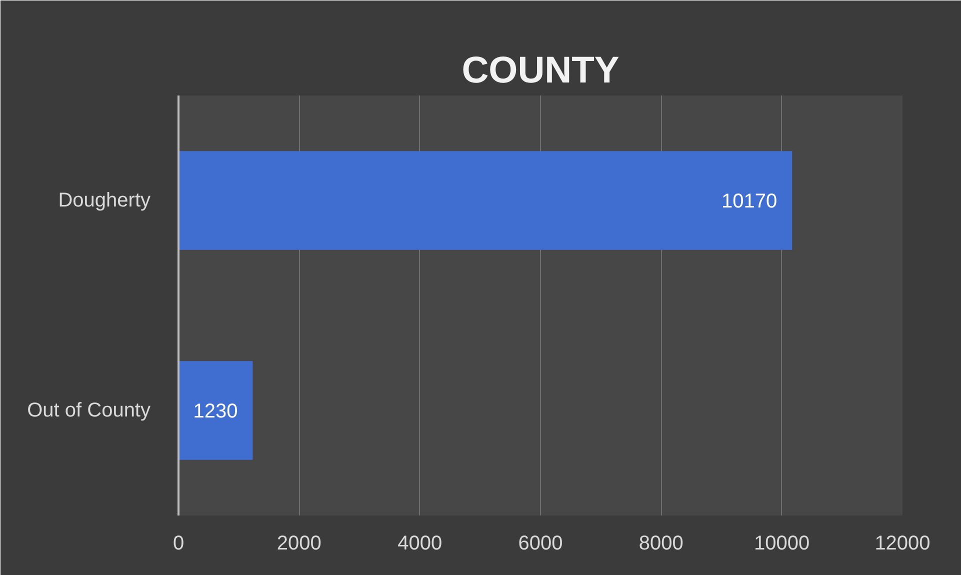  Describe the element at coordinates (420, 543) in the screenshot. I see `x-tick-label: 4000` at that location.